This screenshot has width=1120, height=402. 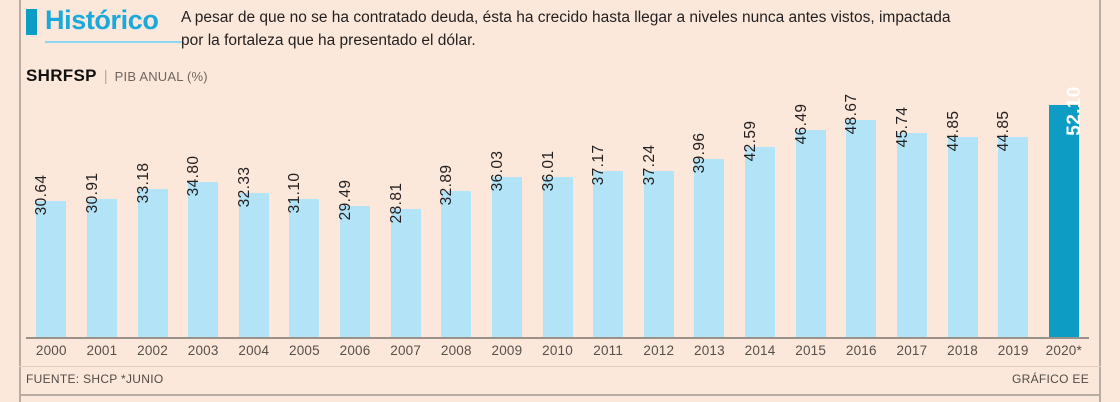 I want to click on bar: 29.49, so click(x=354, y=258).